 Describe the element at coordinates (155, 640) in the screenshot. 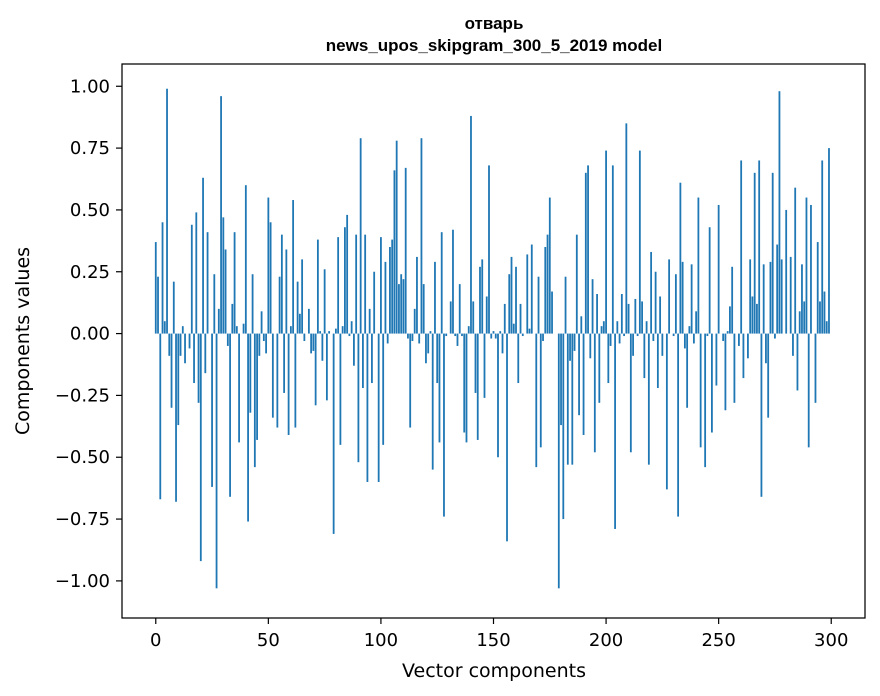

I see `x-tick-label: 0` at that location.